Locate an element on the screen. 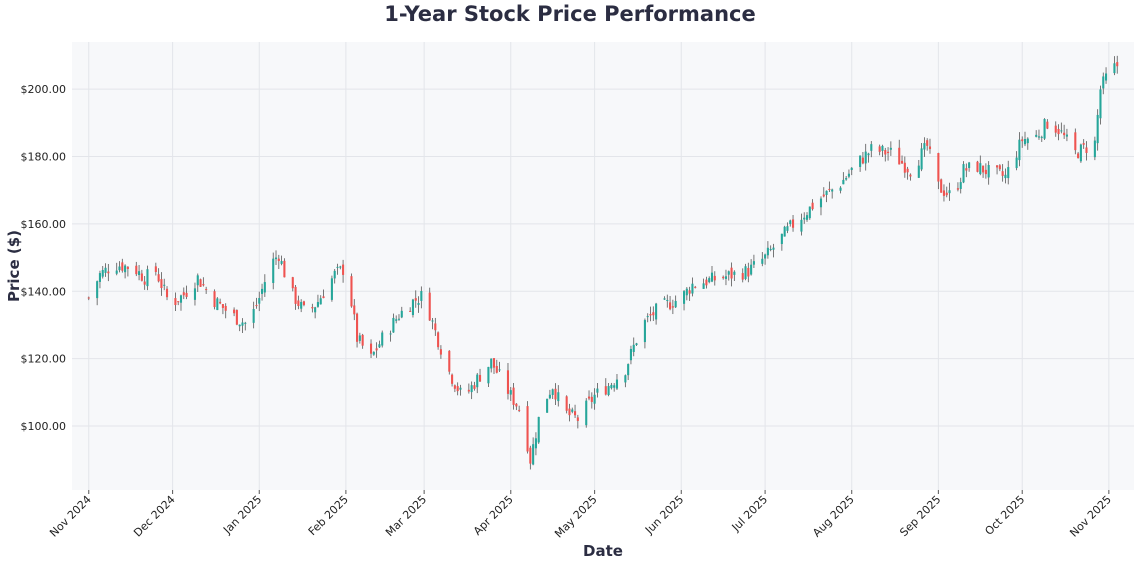 The height and width of the screenshot is (566, 1140). x-tick-label: Jan 2025 is located at coordinates (242, 515).